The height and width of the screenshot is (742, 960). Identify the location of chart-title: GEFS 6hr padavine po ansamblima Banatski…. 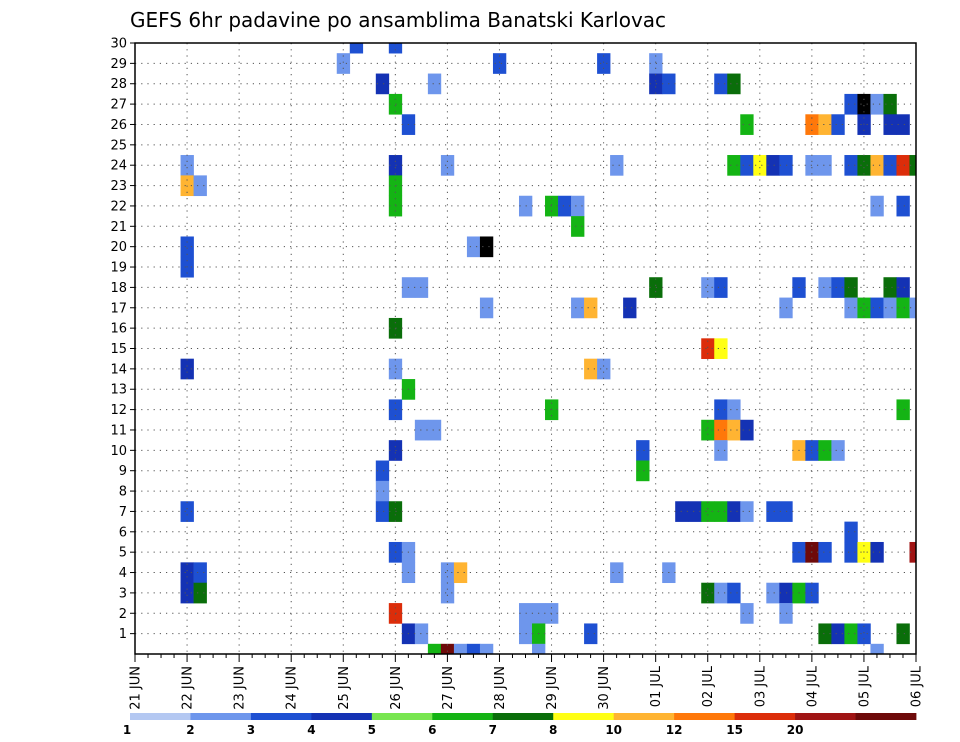
(398, 20).